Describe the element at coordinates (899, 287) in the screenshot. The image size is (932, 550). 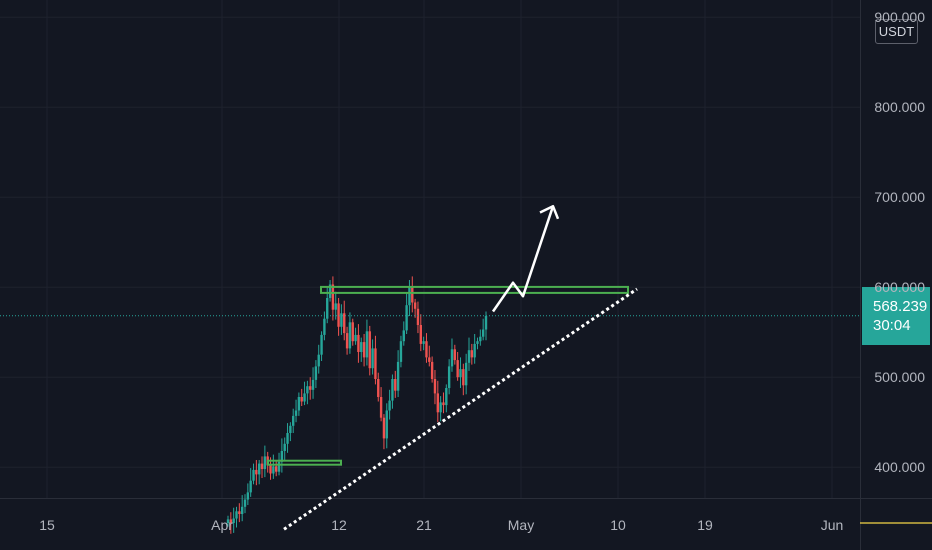
I see `y-tick-label: 600.000` at that location.